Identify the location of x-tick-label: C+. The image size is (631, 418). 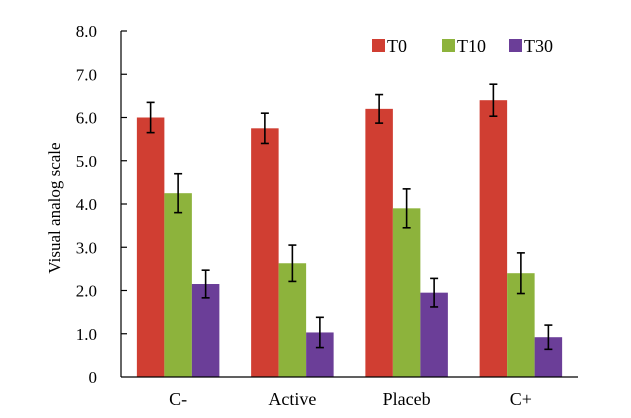
(521, 399).